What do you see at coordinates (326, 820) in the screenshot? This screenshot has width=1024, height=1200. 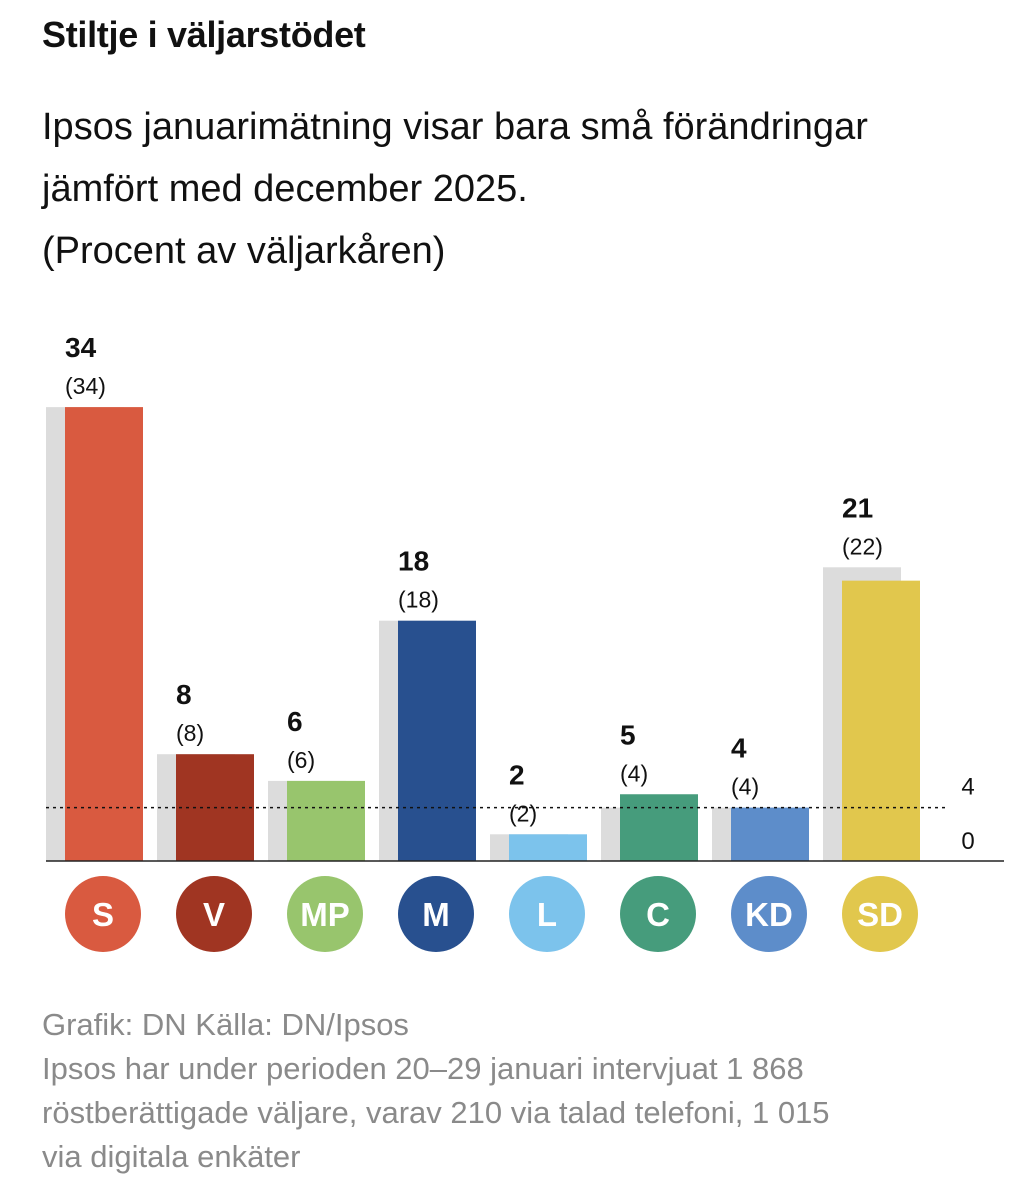 I see `bar-current-mp` at bounding box center [326, 820].